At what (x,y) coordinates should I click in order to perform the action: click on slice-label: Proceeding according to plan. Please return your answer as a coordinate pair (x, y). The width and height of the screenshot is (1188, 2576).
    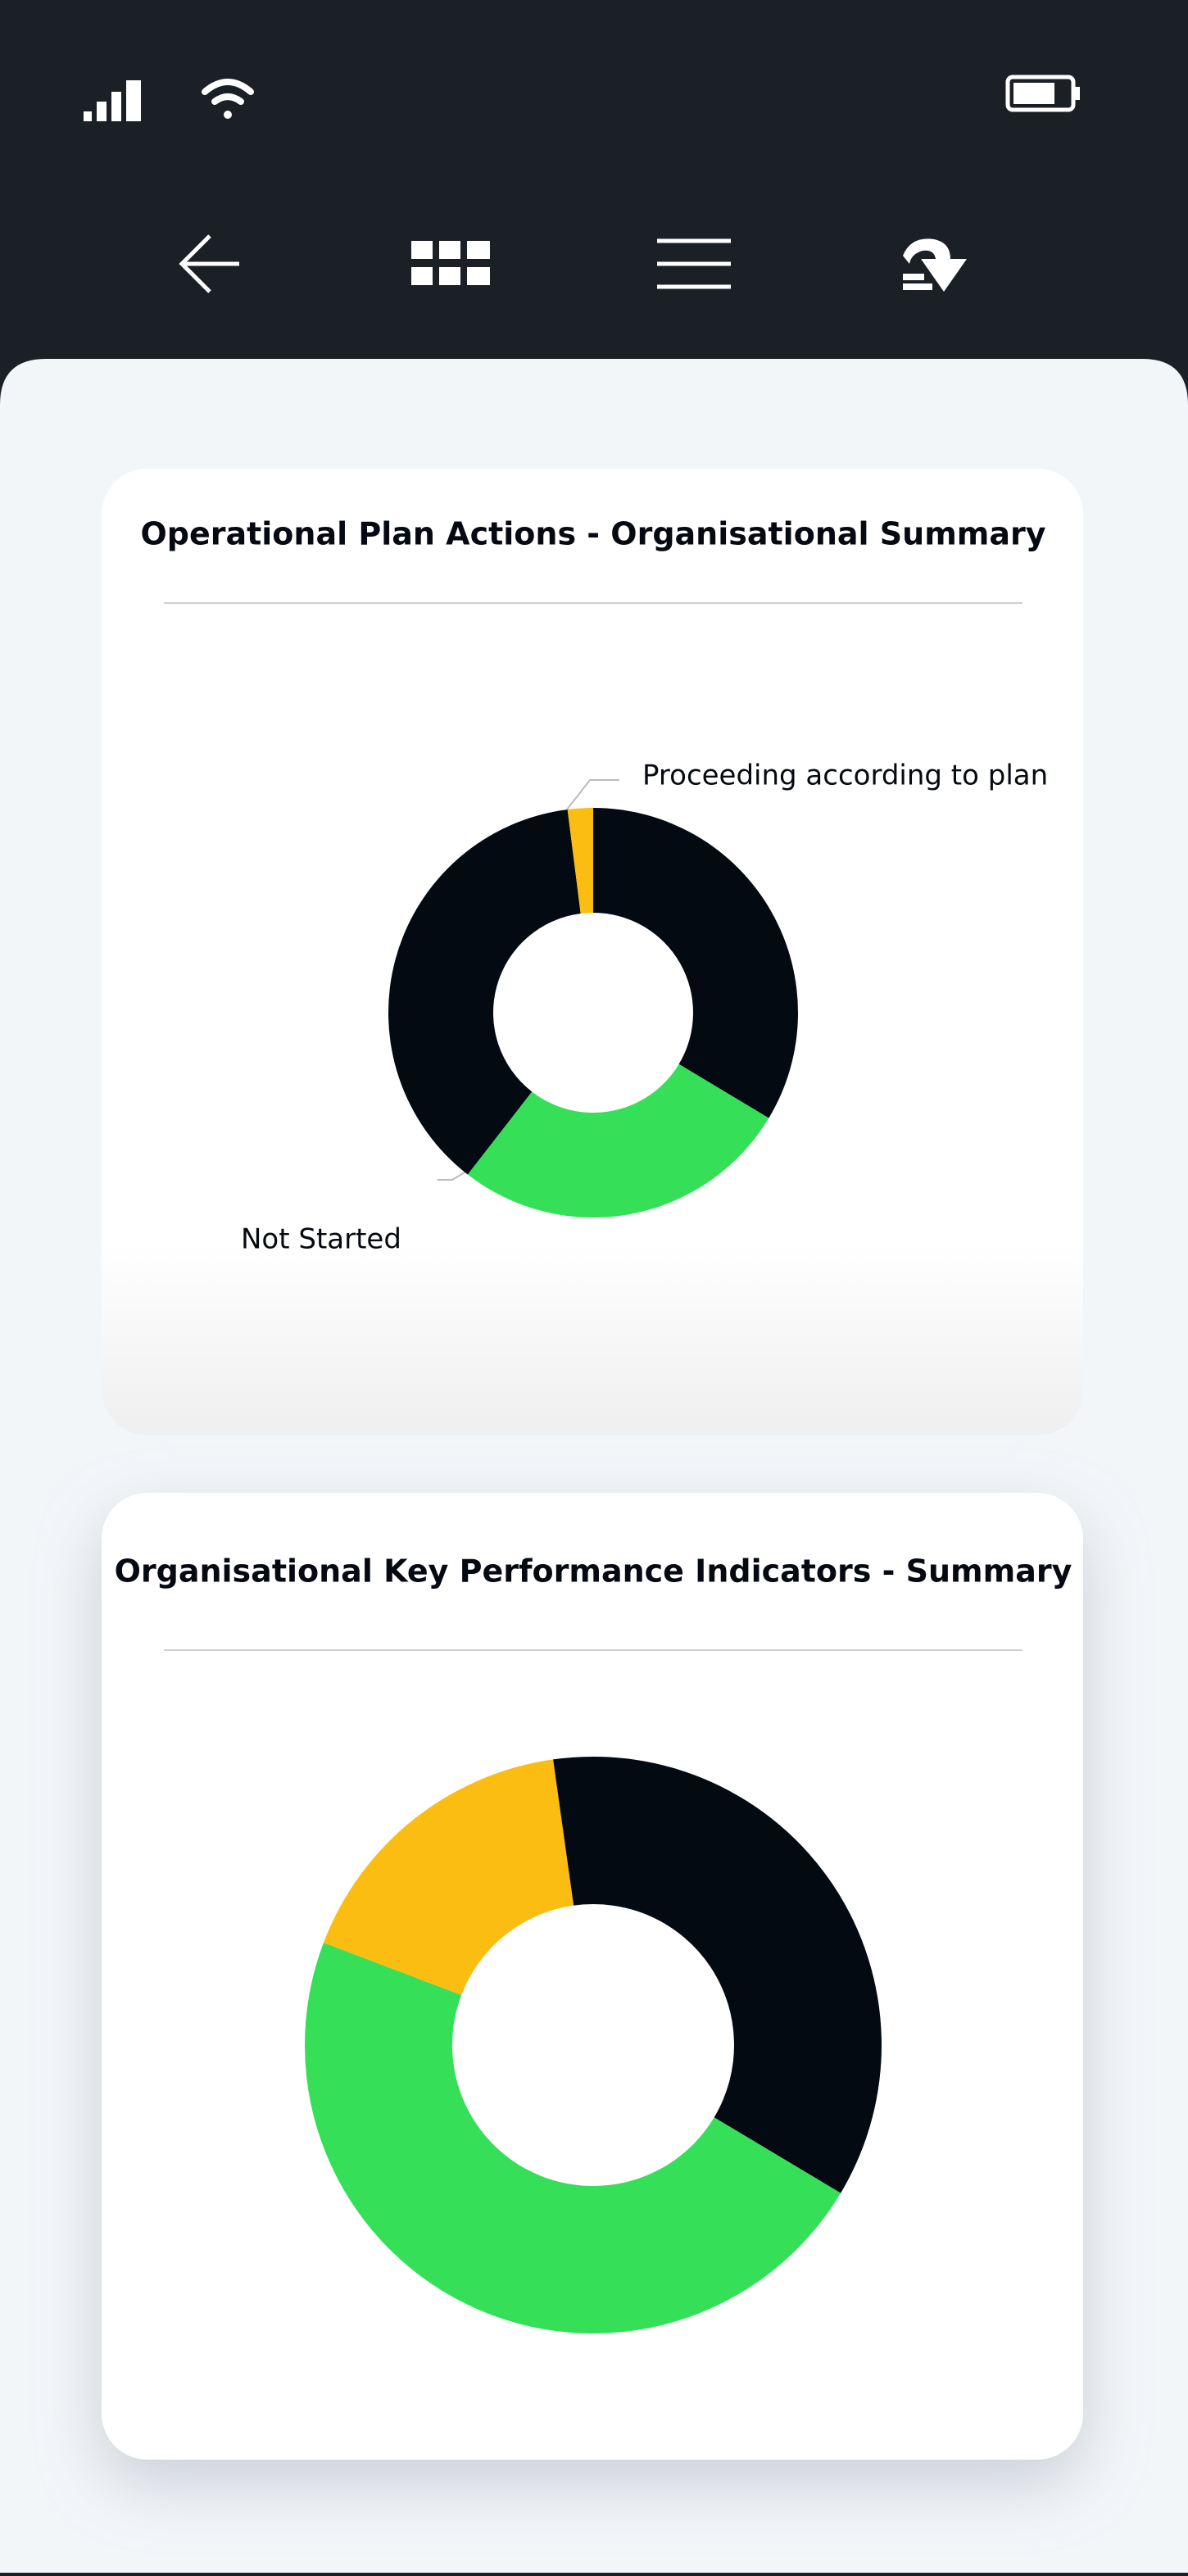
    Looking at the image, I should click on (845, 776).